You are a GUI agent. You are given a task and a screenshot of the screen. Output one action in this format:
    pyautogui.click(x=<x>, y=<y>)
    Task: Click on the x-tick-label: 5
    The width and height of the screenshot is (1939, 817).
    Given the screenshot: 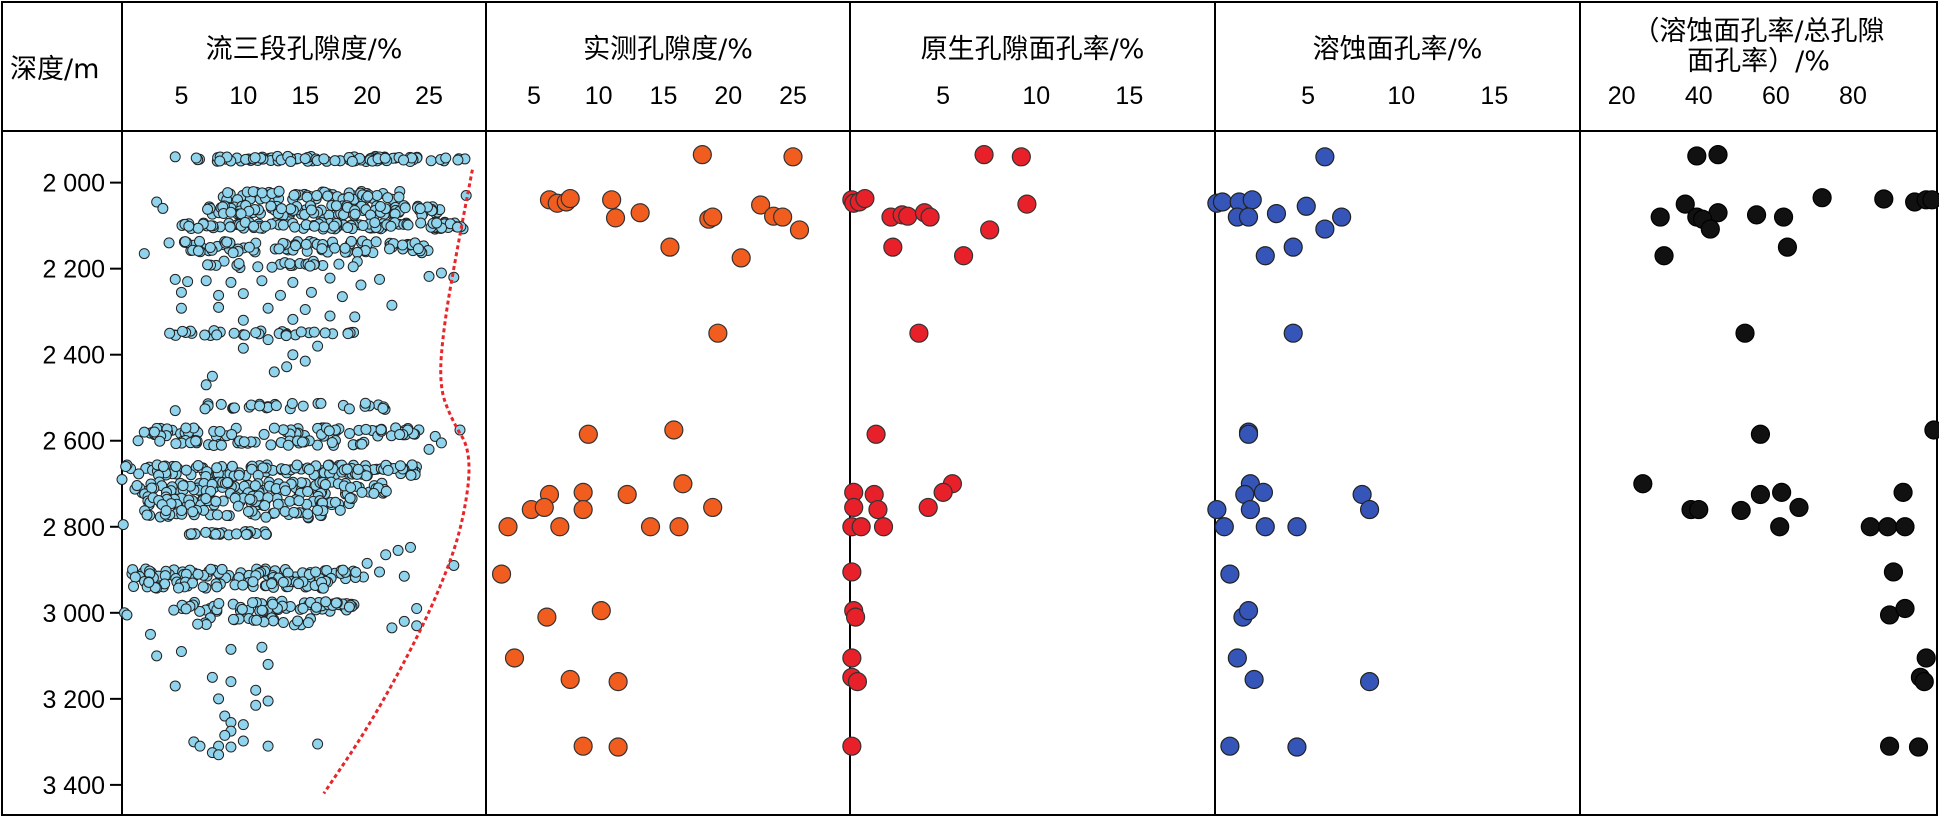 What is the action you would take?
    pyautogui.click(x=534, y=96)
    